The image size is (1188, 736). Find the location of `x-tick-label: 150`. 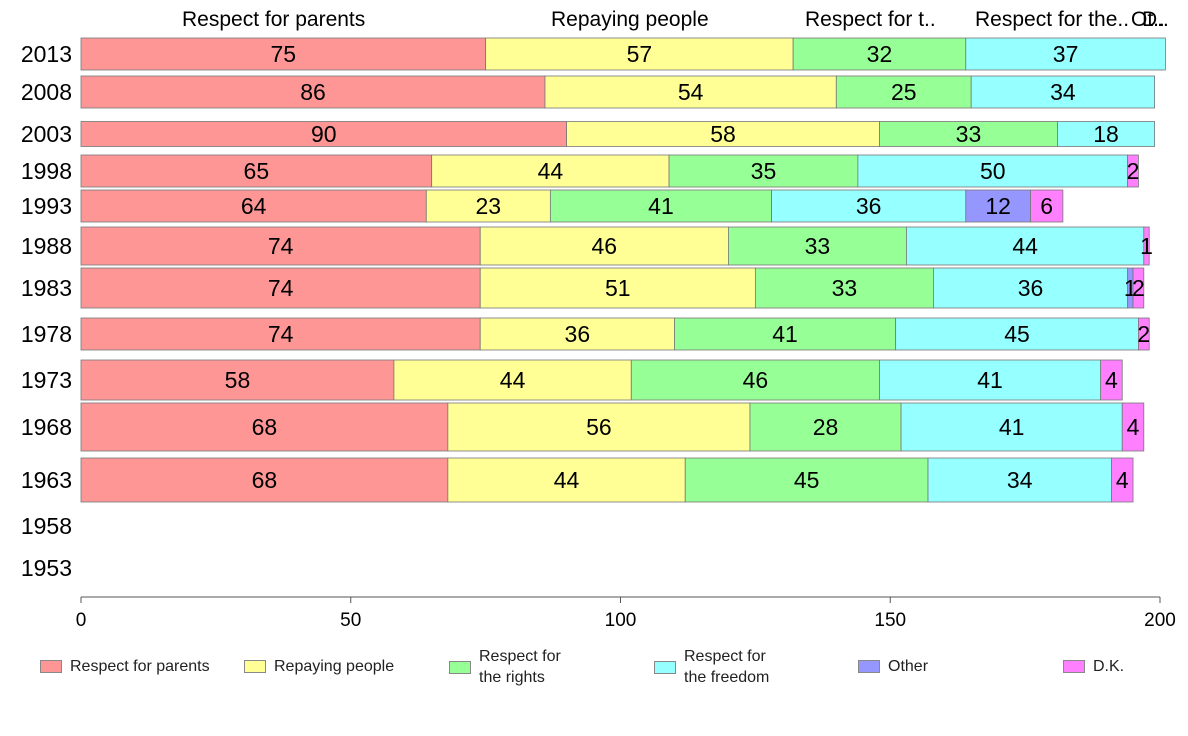

x-tick-label: 150 is located at coordinates (890, 620).